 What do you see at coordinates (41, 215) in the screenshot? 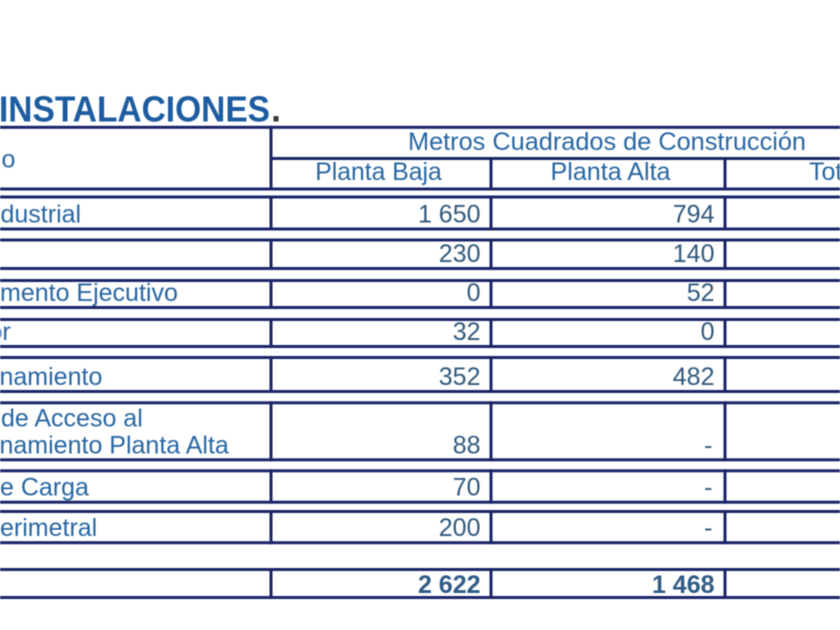
I see `svg-text: dustrial` at bounding box center [41, 215].